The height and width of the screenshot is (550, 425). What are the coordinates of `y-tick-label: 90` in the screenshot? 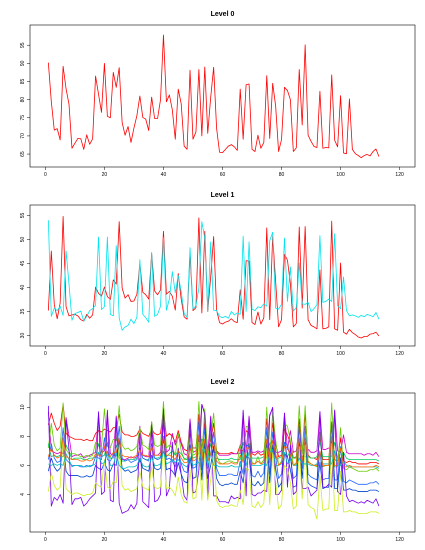 It's located at (23, 63).